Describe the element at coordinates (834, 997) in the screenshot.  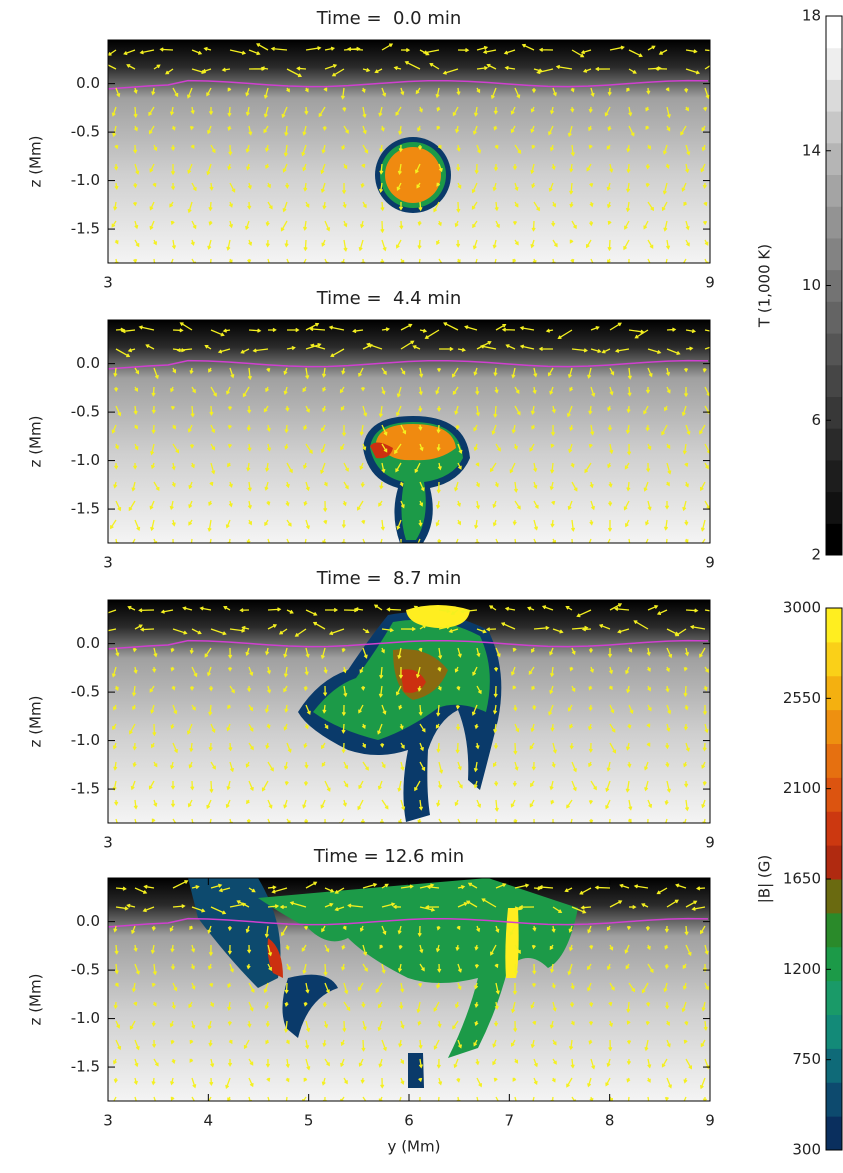
I see `colorbar-step` at that location.